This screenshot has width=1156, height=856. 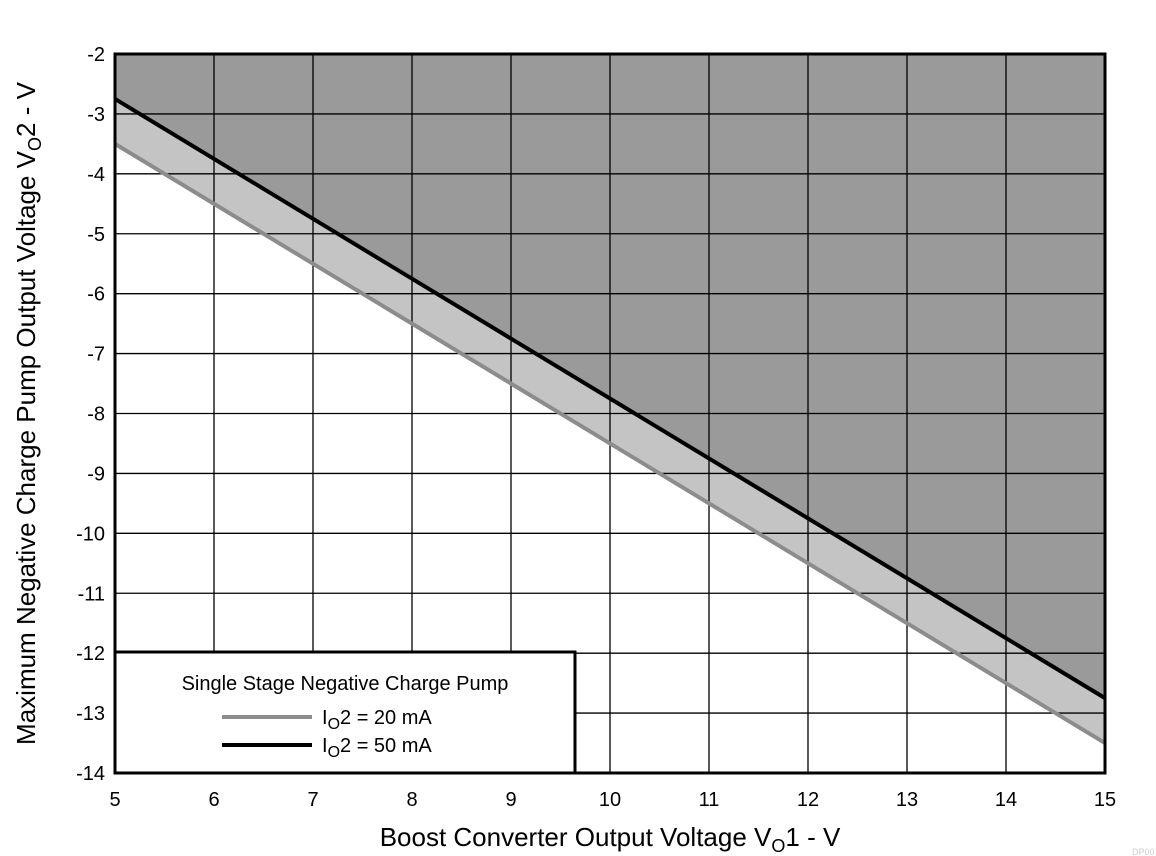 I want to click on y-tick-labels: -2 -3 -4 -5 -6 -7 -8 -9 -10 -11 -12 -13 -14, so click(x=90, y=414).